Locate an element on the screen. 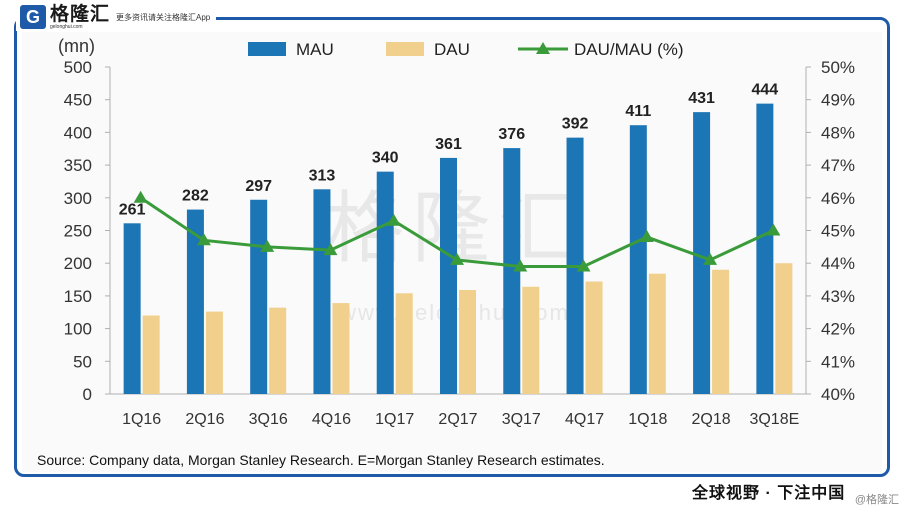 The image size is (907, 510). x-tick-label: 1Q16 is located at coordinates (141, 419).